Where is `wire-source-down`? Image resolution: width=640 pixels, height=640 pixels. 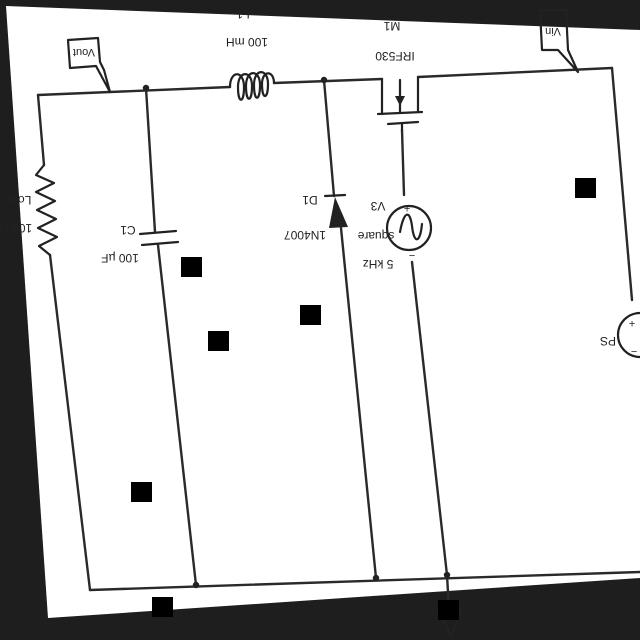
wire-source-down is located at coordinates (429, 418).